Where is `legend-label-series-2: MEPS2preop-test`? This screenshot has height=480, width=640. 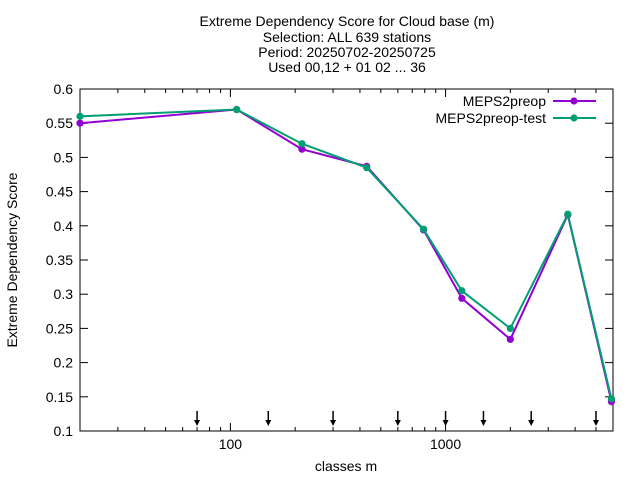
legend-label-series-2: MEPS2preop-test is located at coordinates (491, 118).